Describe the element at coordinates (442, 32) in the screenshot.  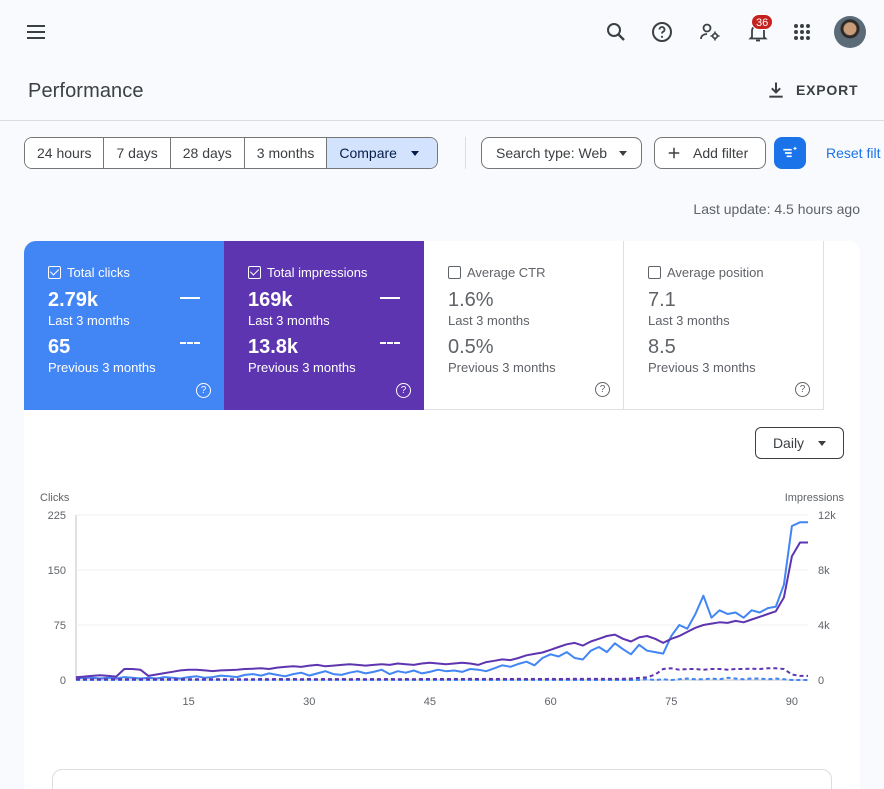
I see `top-app-bar: 36` at that location.